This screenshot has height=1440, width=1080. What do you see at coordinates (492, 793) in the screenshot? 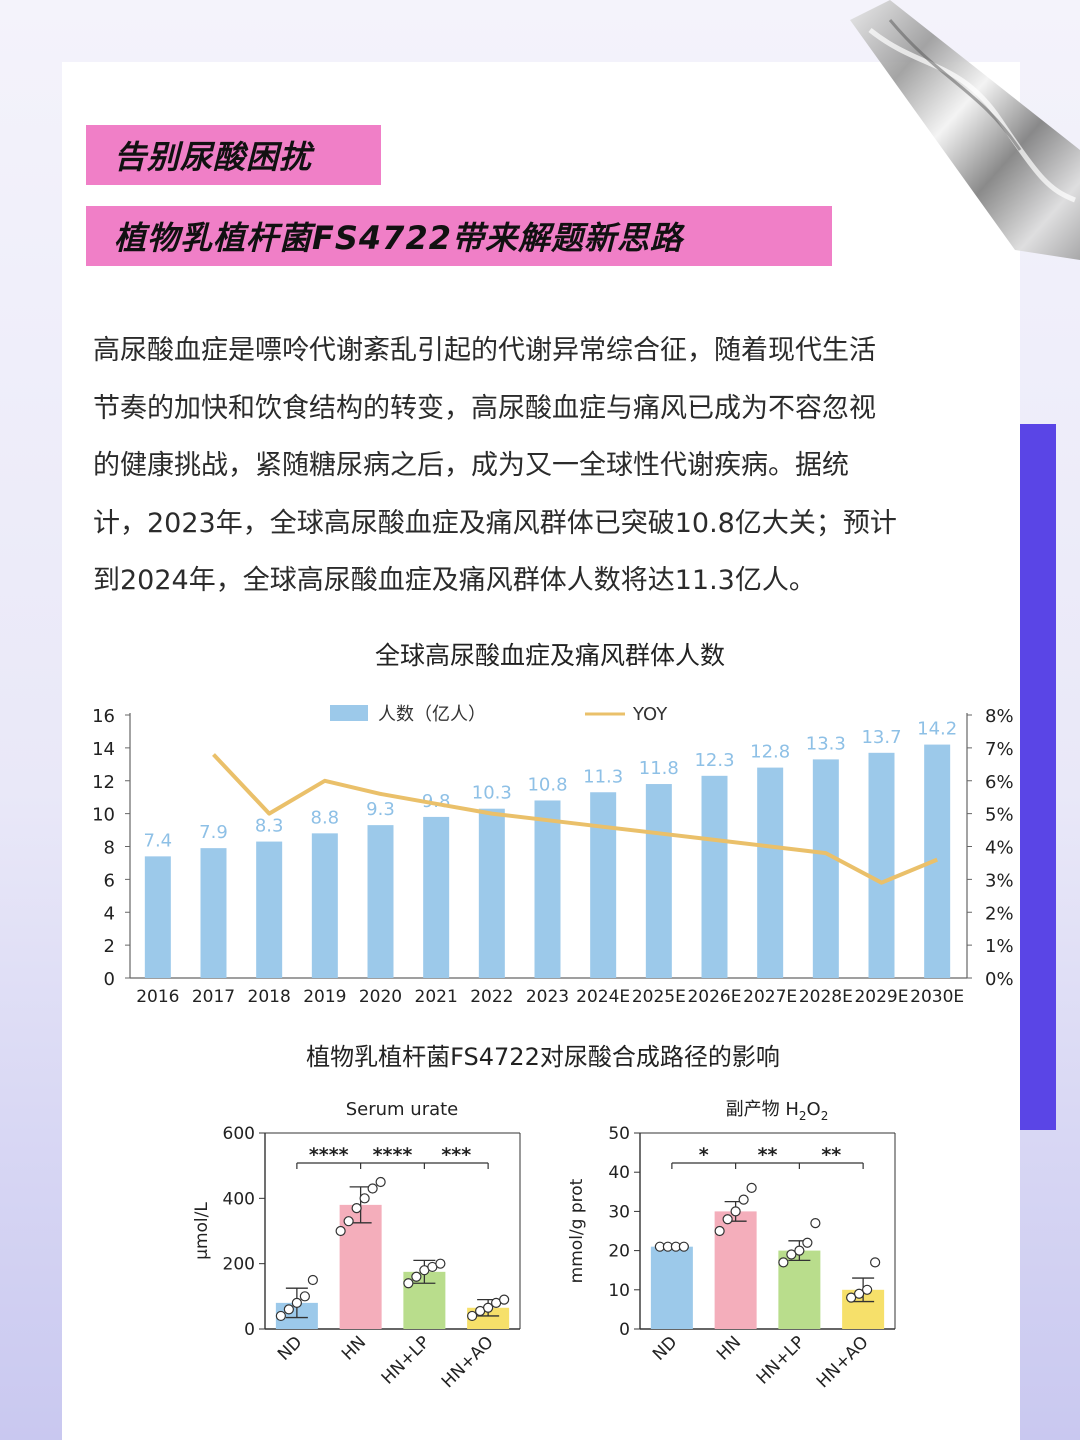
I see `bar-value-label: 10.3` at bounding box center [492, 793].